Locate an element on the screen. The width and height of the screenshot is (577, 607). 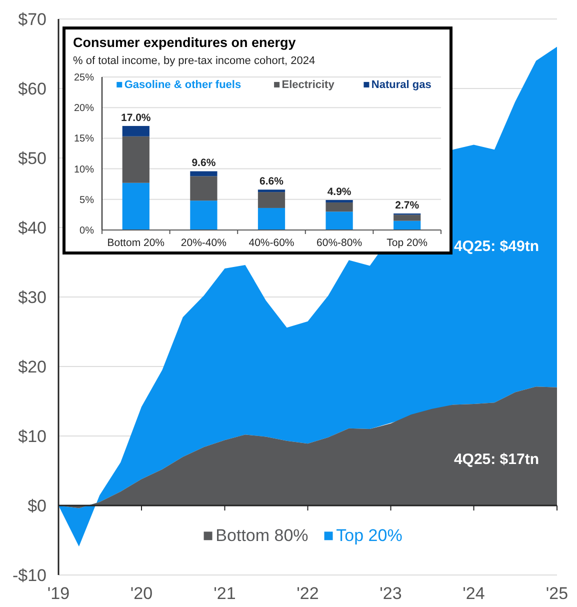
x-tick-label: '24 is located at coordinates (473, 593).